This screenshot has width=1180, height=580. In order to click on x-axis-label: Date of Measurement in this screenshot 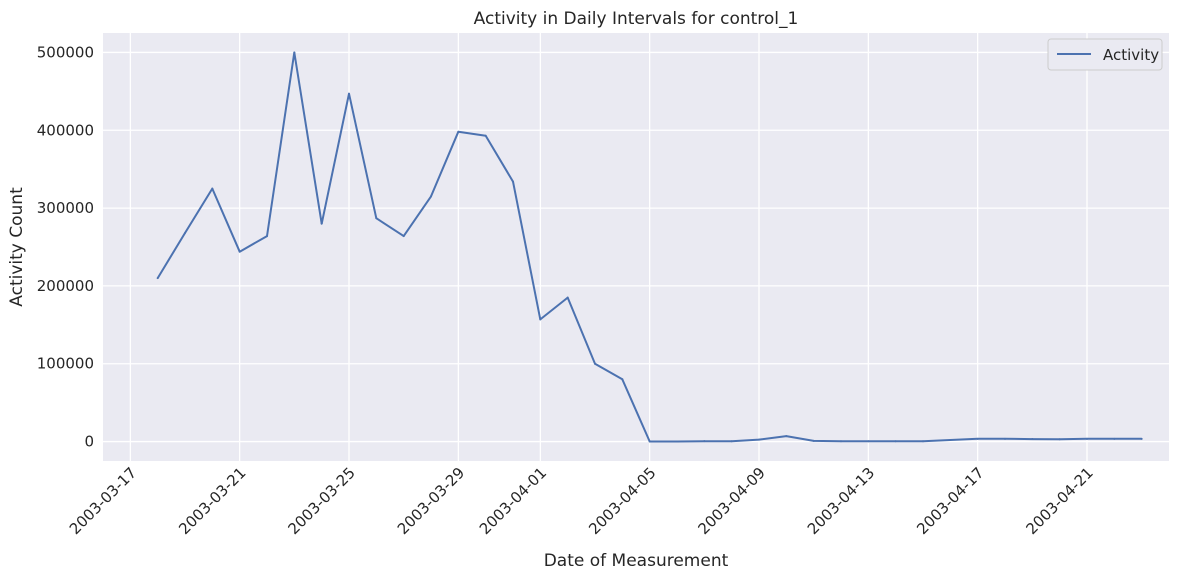, I will do `click(636, 561)`.